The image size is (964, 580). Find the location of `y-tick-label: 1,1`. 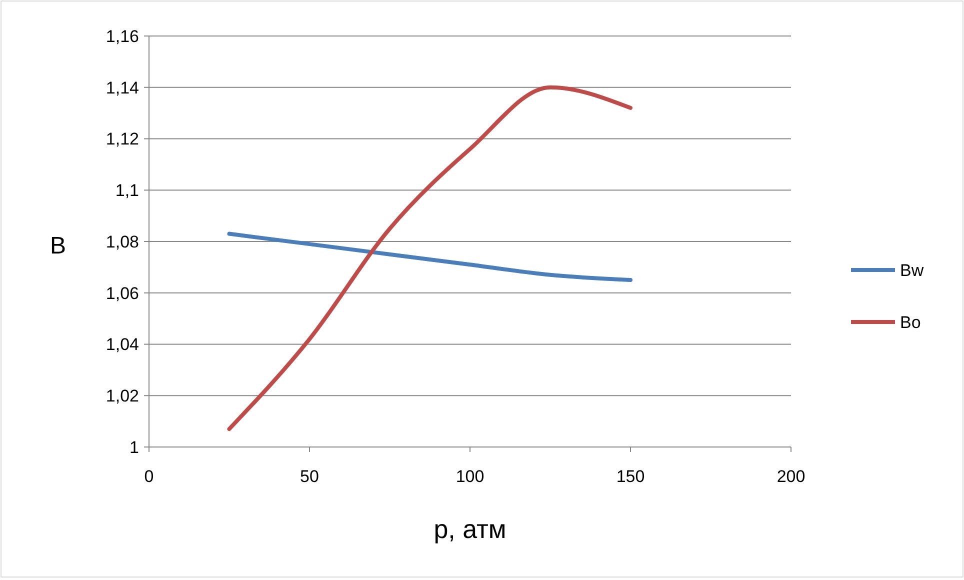

y-tick-label: 1,1 is located at coordinates (127, 190).